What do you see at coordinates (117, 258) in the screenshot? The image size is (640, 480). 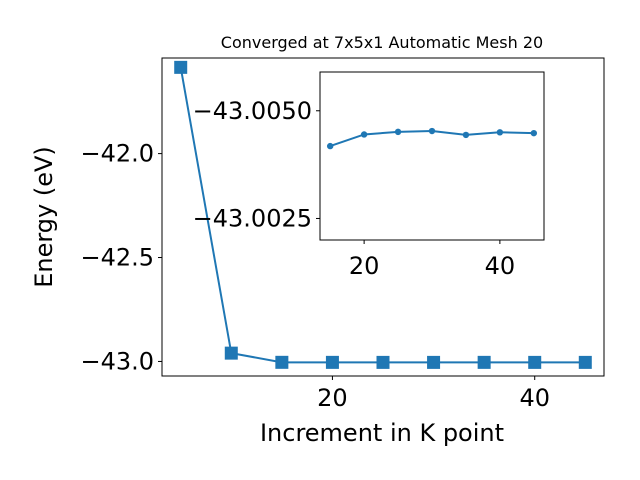 I see `main-y-tick-label: −42.5` at bounding box center [117, 258].